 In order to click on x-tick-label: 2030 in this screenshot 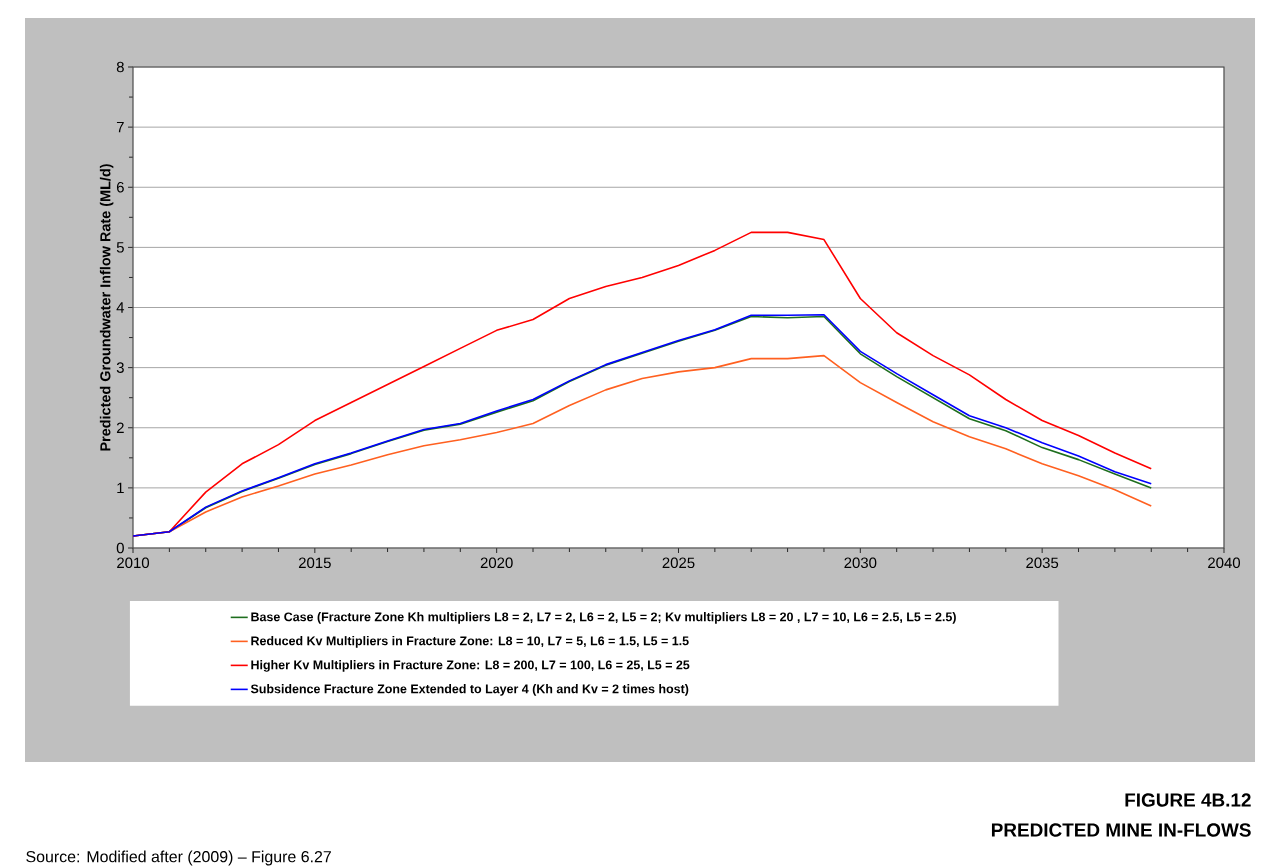, I will do `click(860, 563)`.